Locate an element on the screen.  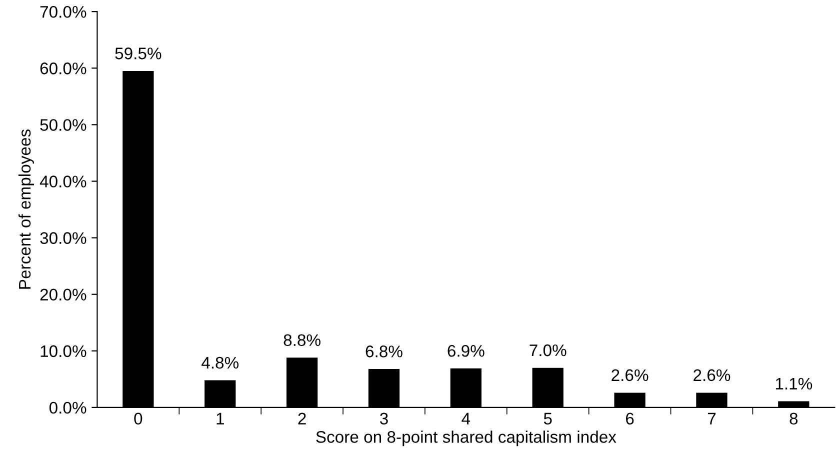
y-tick-label: 0.0% is located at coordinates (67, 408).